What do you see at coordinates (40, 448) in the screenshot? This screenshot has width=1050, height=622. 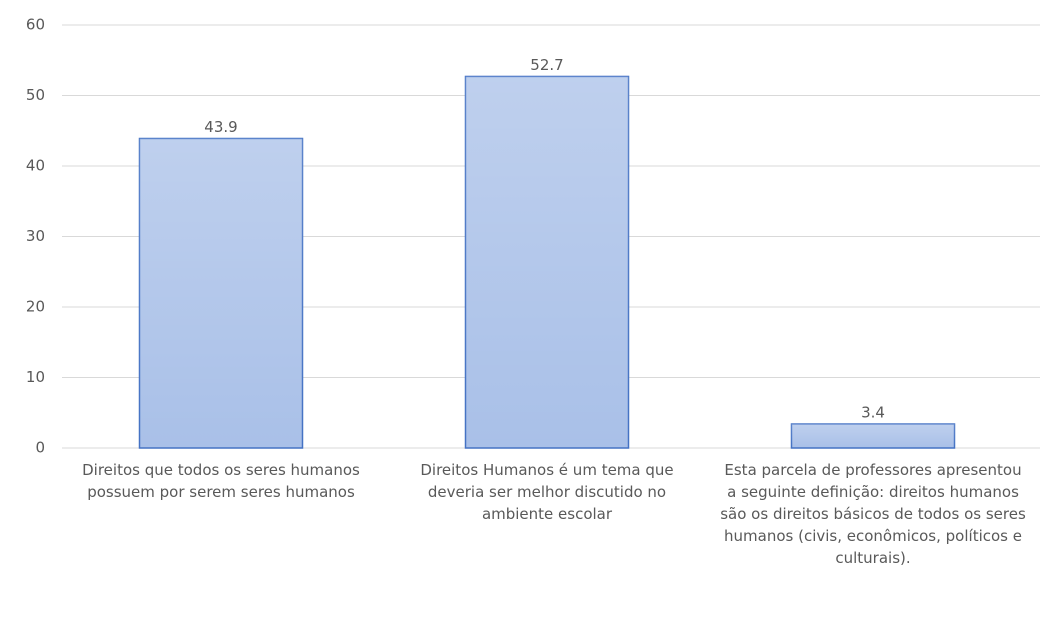 I see `y-tick-label: 0` at bounding box center [40, 448].